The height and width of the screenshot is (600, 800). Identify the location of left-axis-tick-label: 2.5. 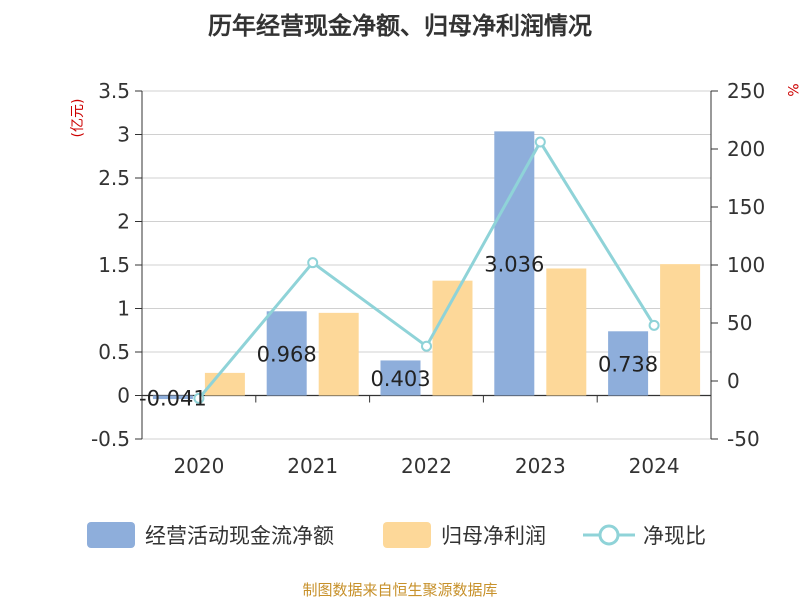
(114, 178).